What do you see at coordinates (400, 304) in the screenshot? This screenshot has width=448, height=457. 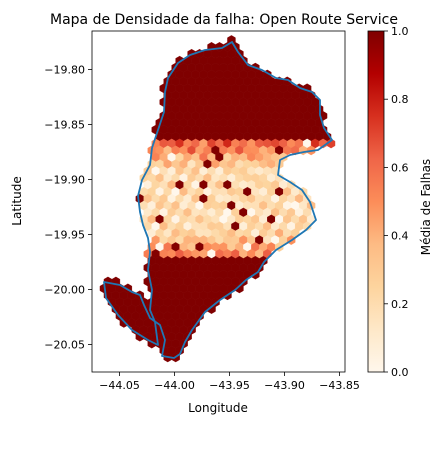 I see `colorbar-tick-label: 0.2` at bounding box center [400, 304].